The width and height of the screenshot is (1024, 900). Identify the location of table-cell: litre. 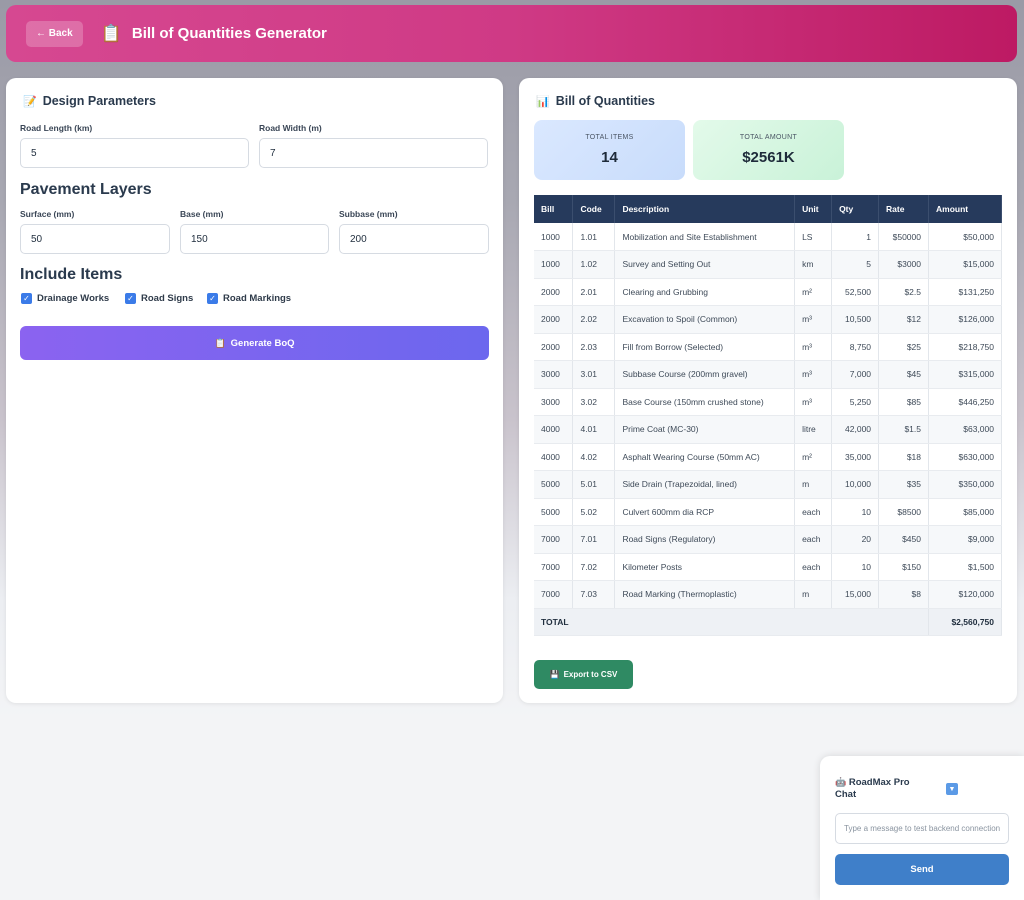
(813, 429).